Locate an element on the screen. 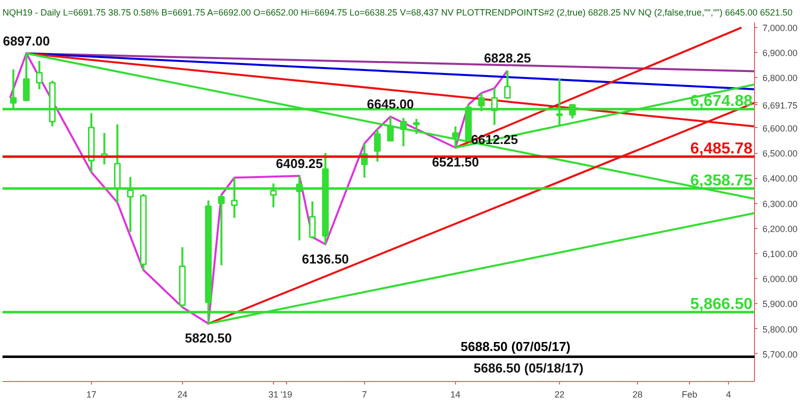 Image resolution: width=800 pixels, height=402 pixels. y-tick-label: 5,800.00 is located at coordinates (780, 329).